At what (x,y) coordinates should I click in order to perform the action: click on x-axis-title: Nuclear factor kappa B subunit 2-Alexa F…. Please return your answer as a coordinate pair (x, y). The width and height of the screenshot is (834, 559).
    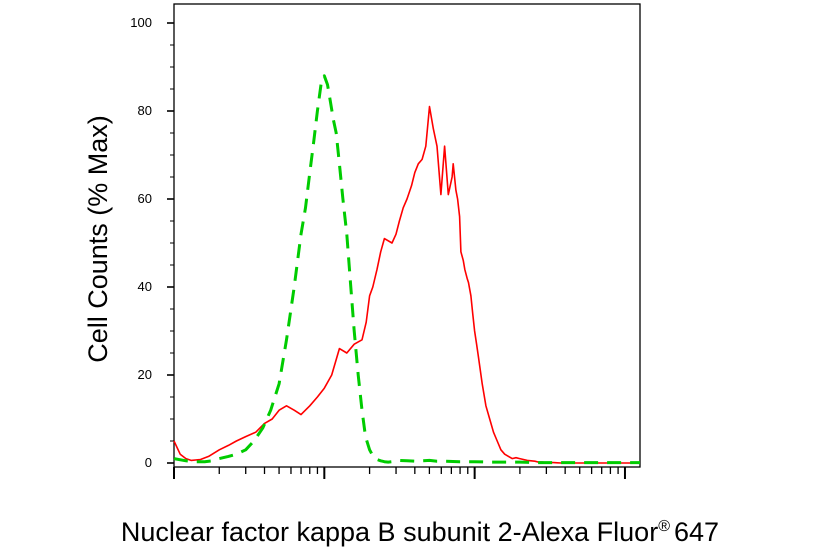
    Looking at the image, I should click on (420, 532).